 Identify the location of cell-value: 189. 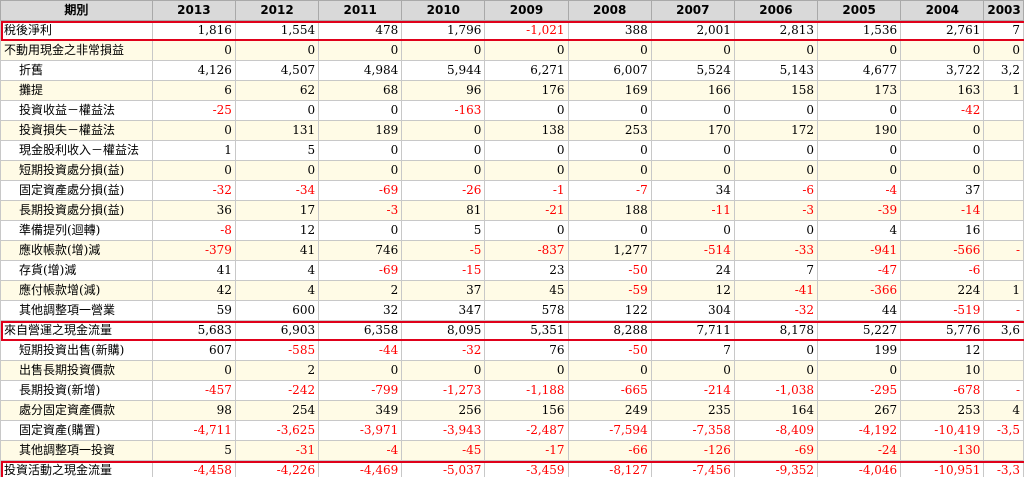
(360, 130).